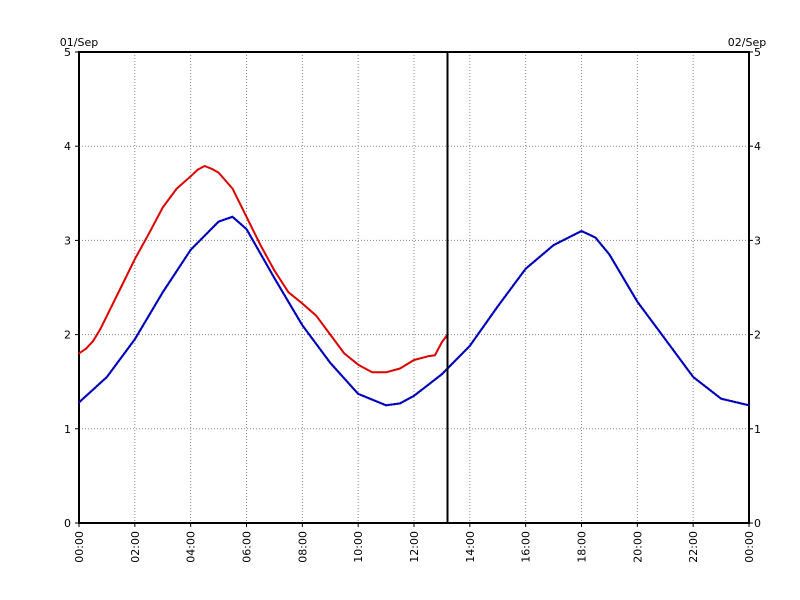  I want to click on x-tick-label: 04:00, so click(191, 547).